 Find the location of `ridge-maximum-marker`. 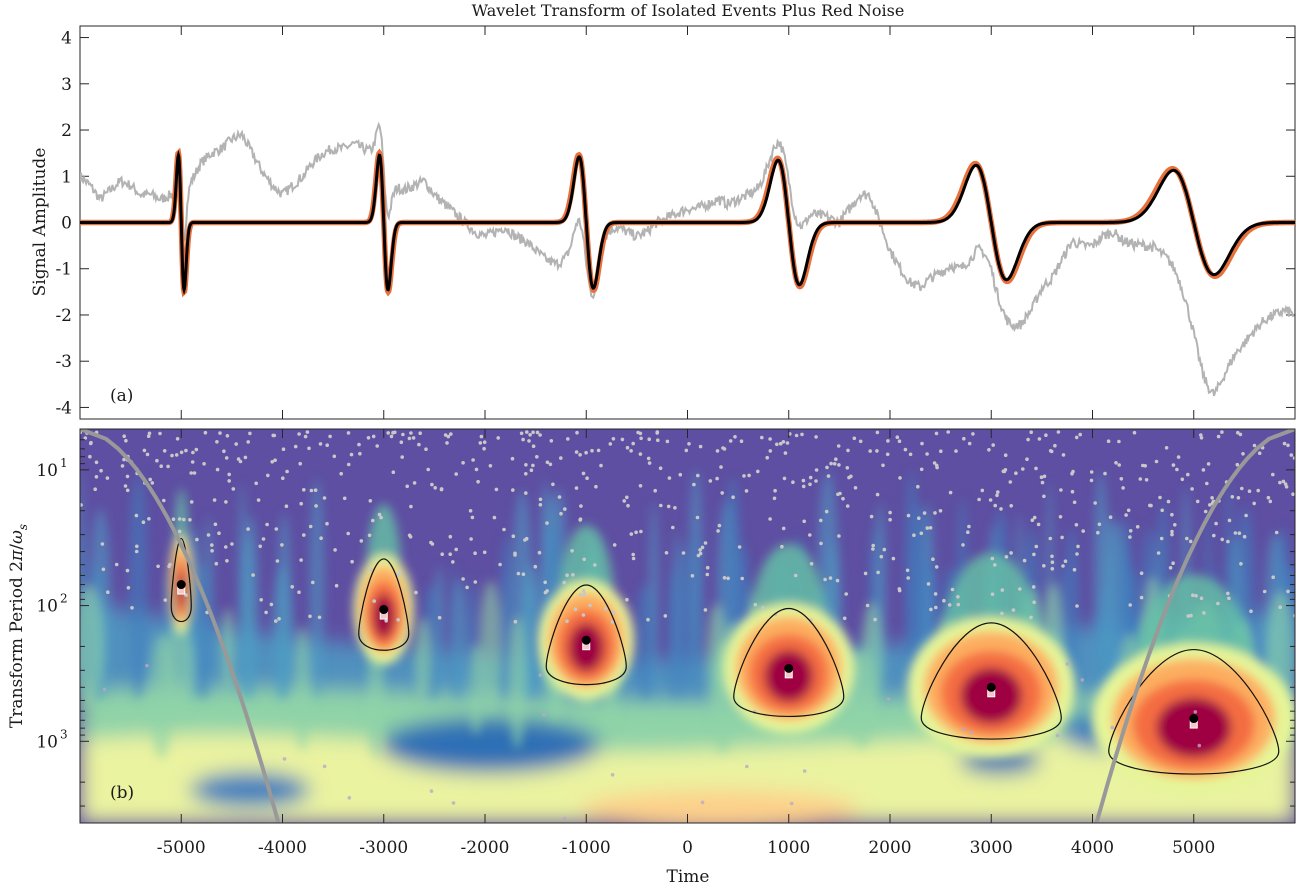

ridge-maximum-marker is located at coordinates (991, 687).